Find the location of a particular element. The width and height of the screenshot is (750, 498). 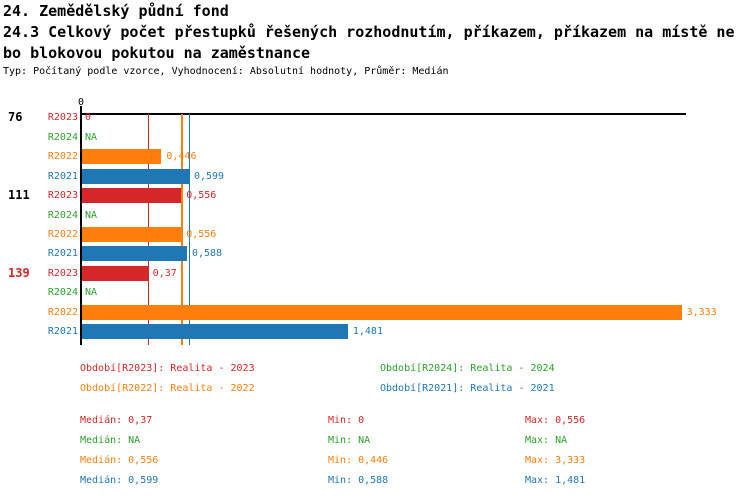

stat-max: Max: NA is located at coordinates (546, 440).